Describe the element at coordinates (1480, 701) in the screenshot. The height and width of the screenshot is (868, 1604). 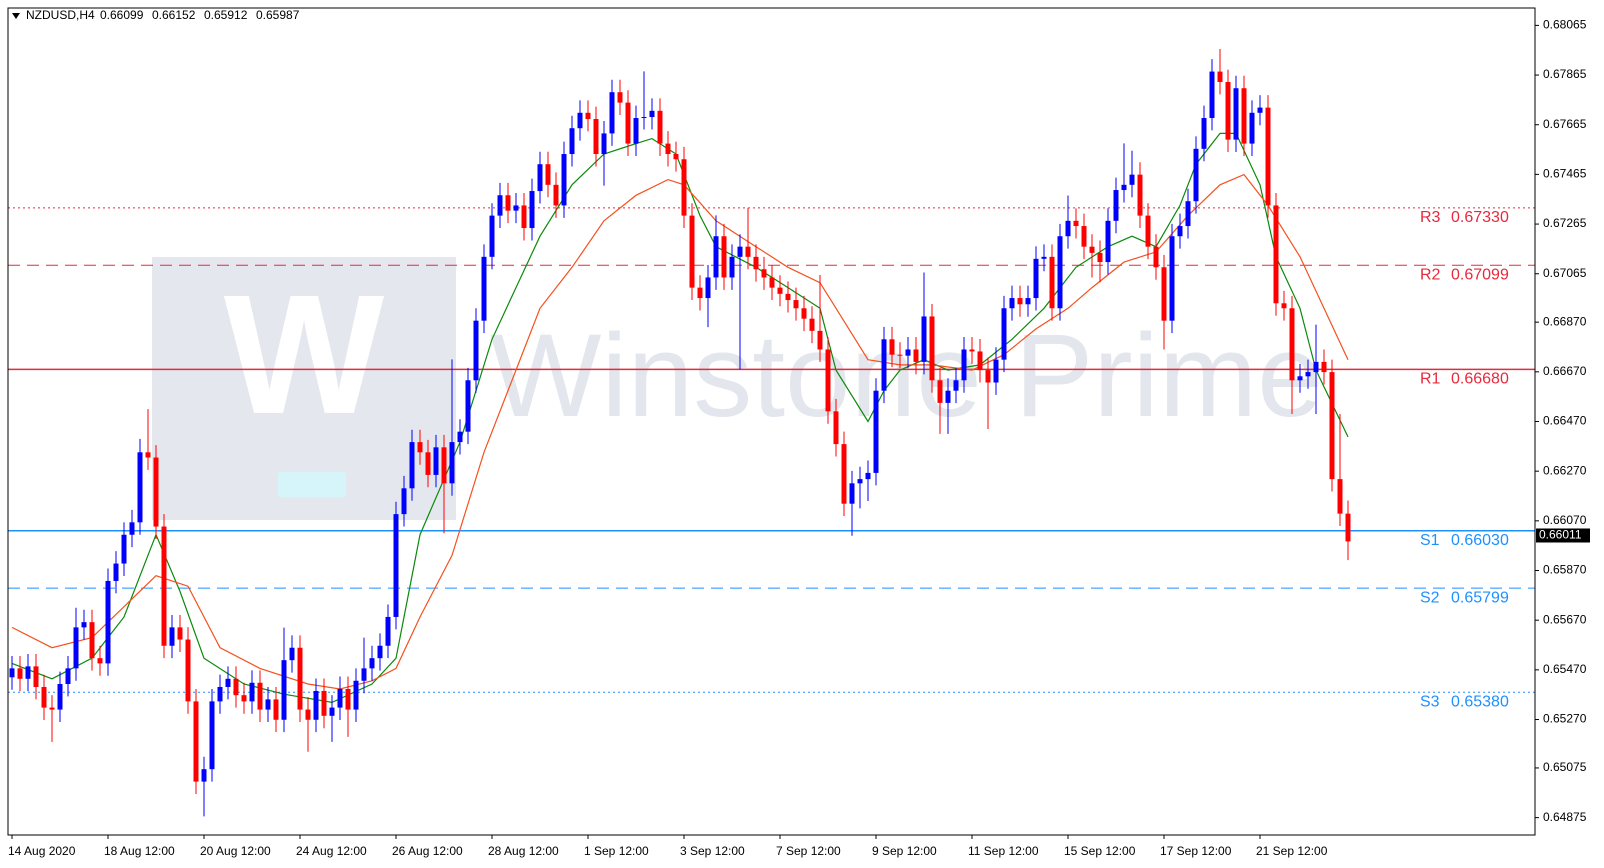
I see `level-value: 0.65380` at that location.